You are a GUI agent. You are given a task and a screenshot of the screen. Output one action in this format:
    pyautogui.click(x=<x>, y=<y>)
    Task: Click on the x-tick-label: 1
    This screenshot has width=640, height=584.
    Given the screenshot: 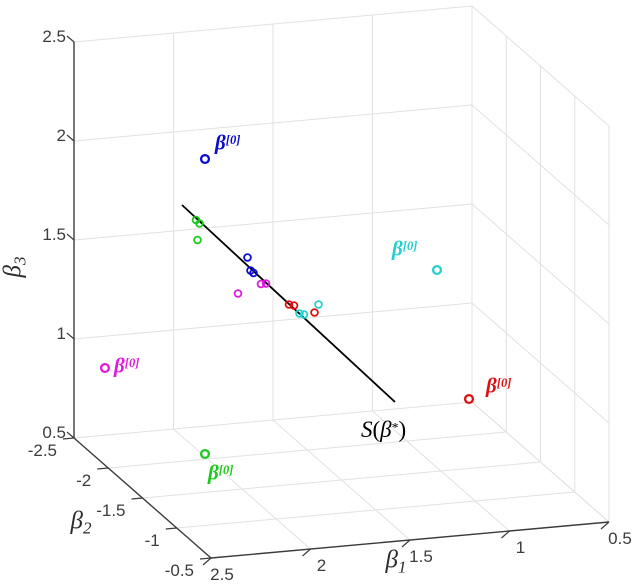 What is the action you would take?
    pyautogui.click(x=520, y=547)
    